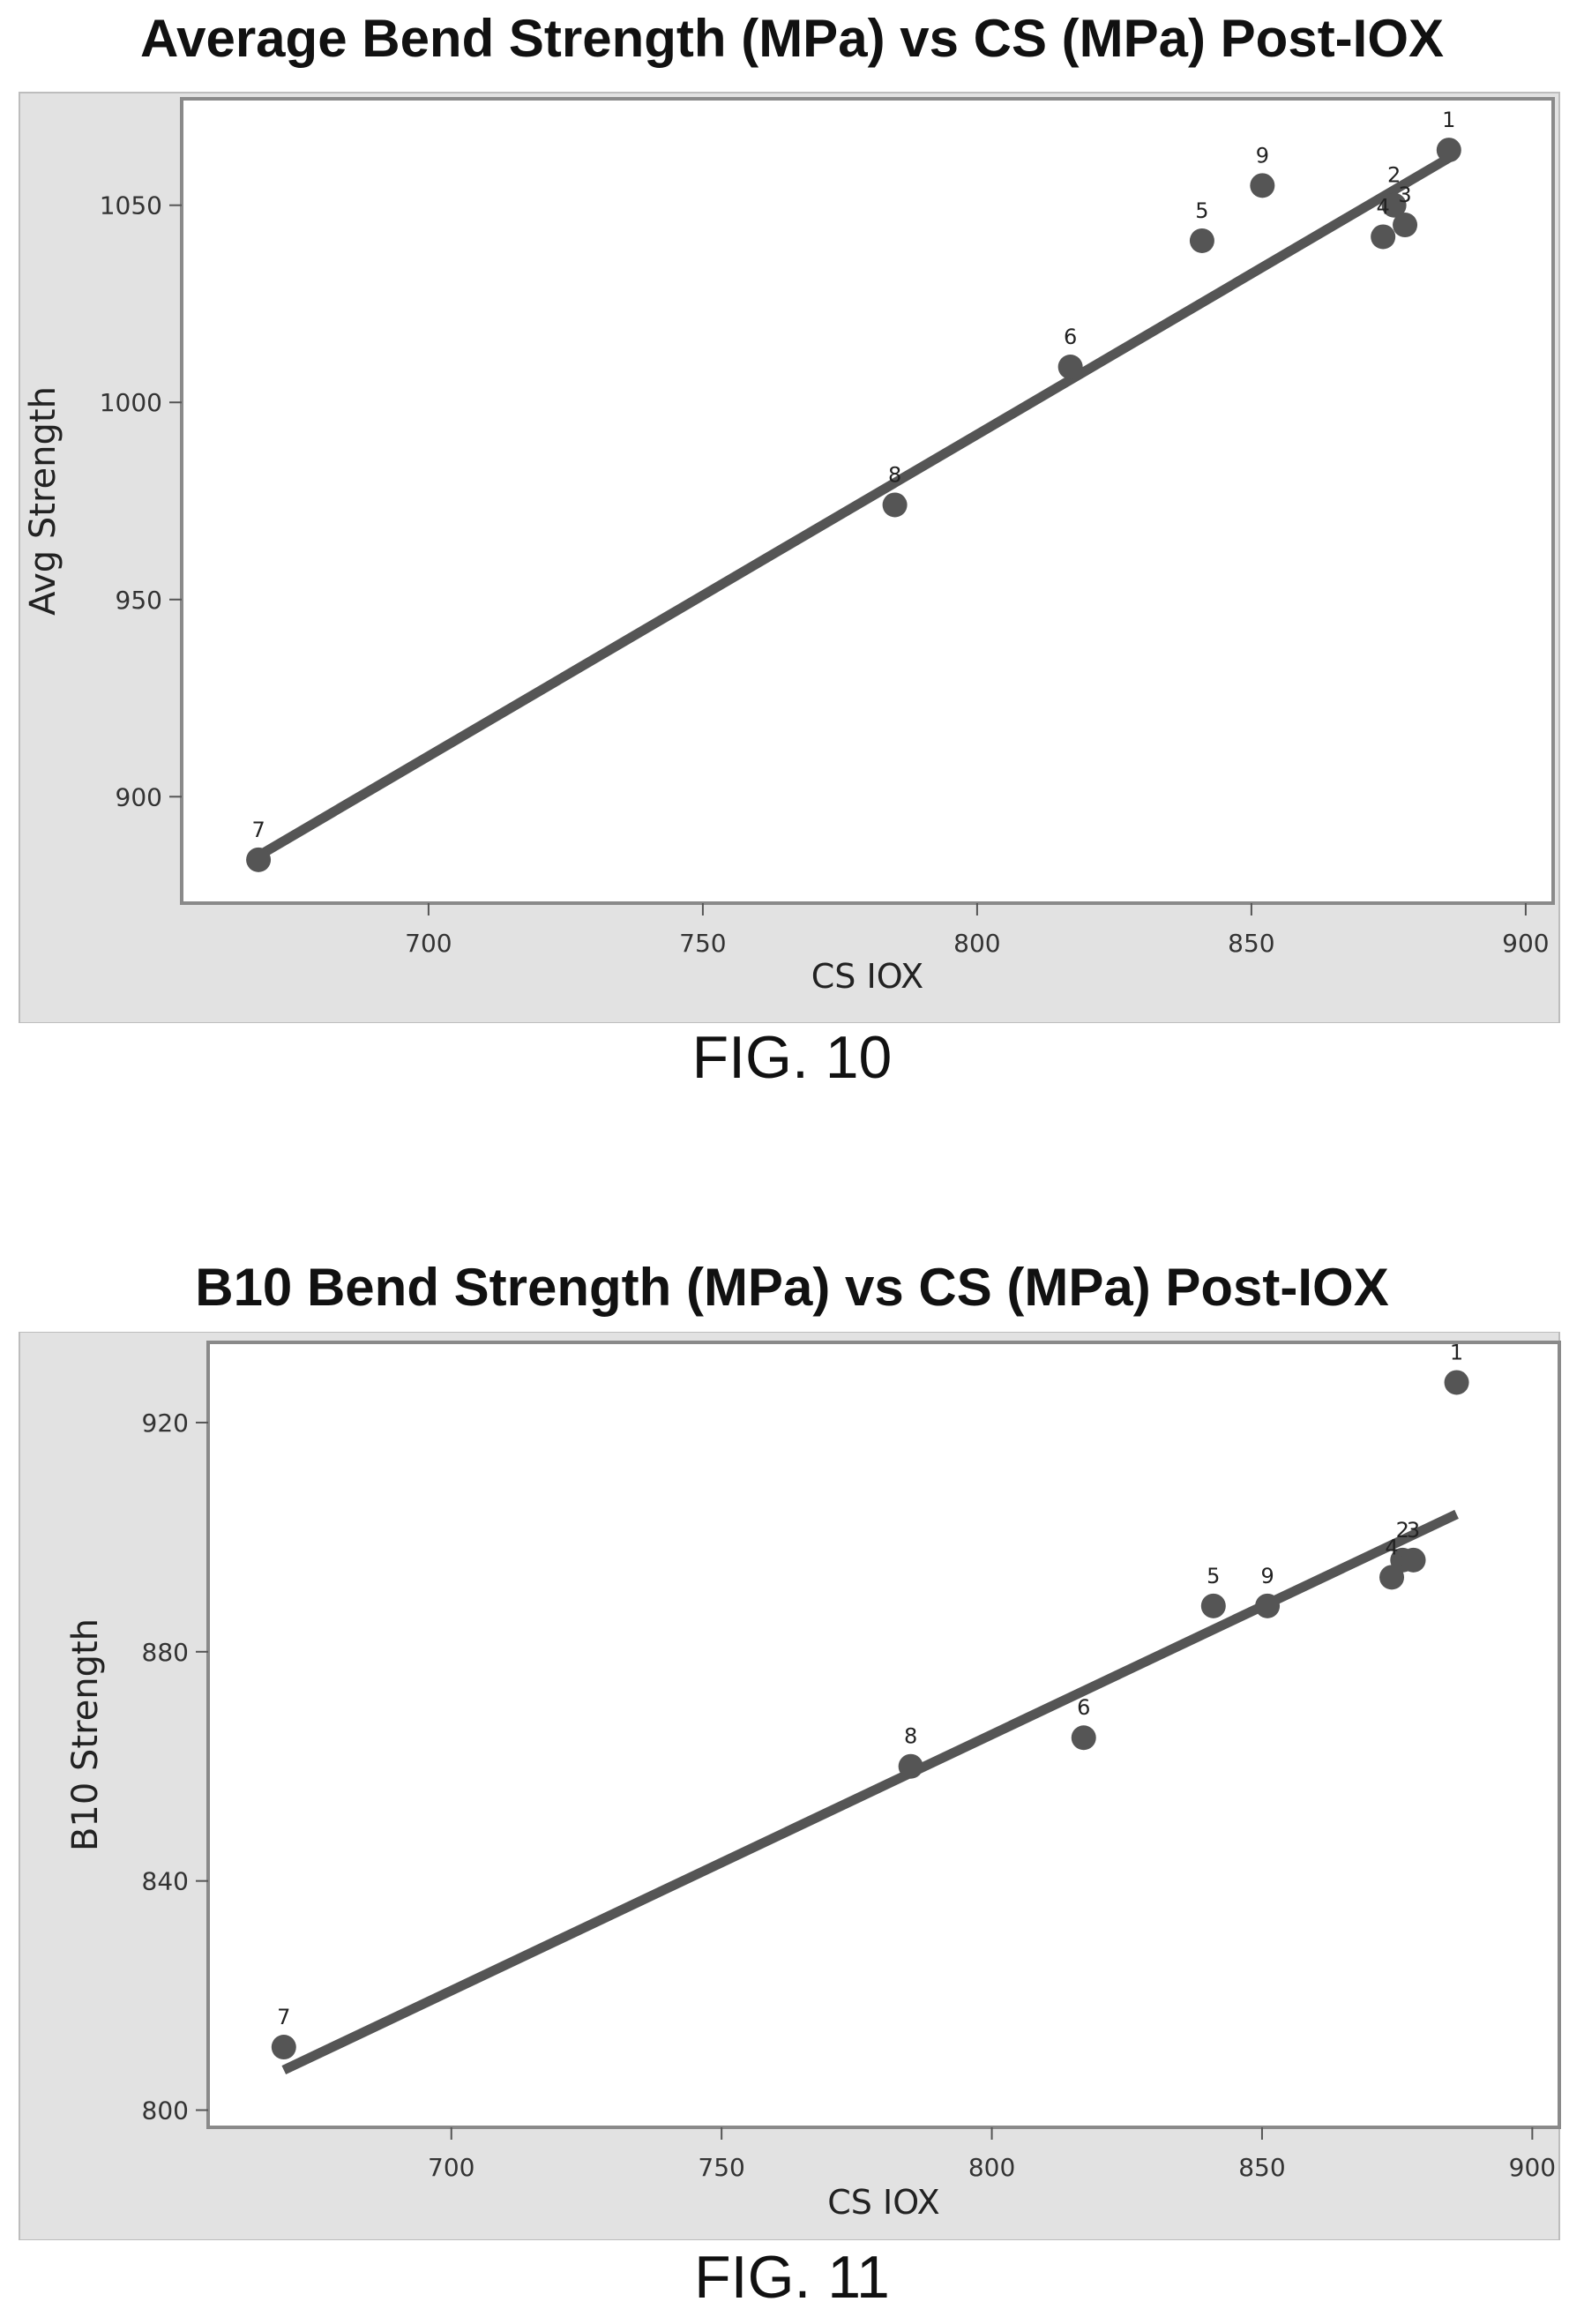 This screenshot has width=1584, height=2324. Describe the element at coordinates (131, 205) in the screenshot. I see `y-tick-label: 1050` at that location.